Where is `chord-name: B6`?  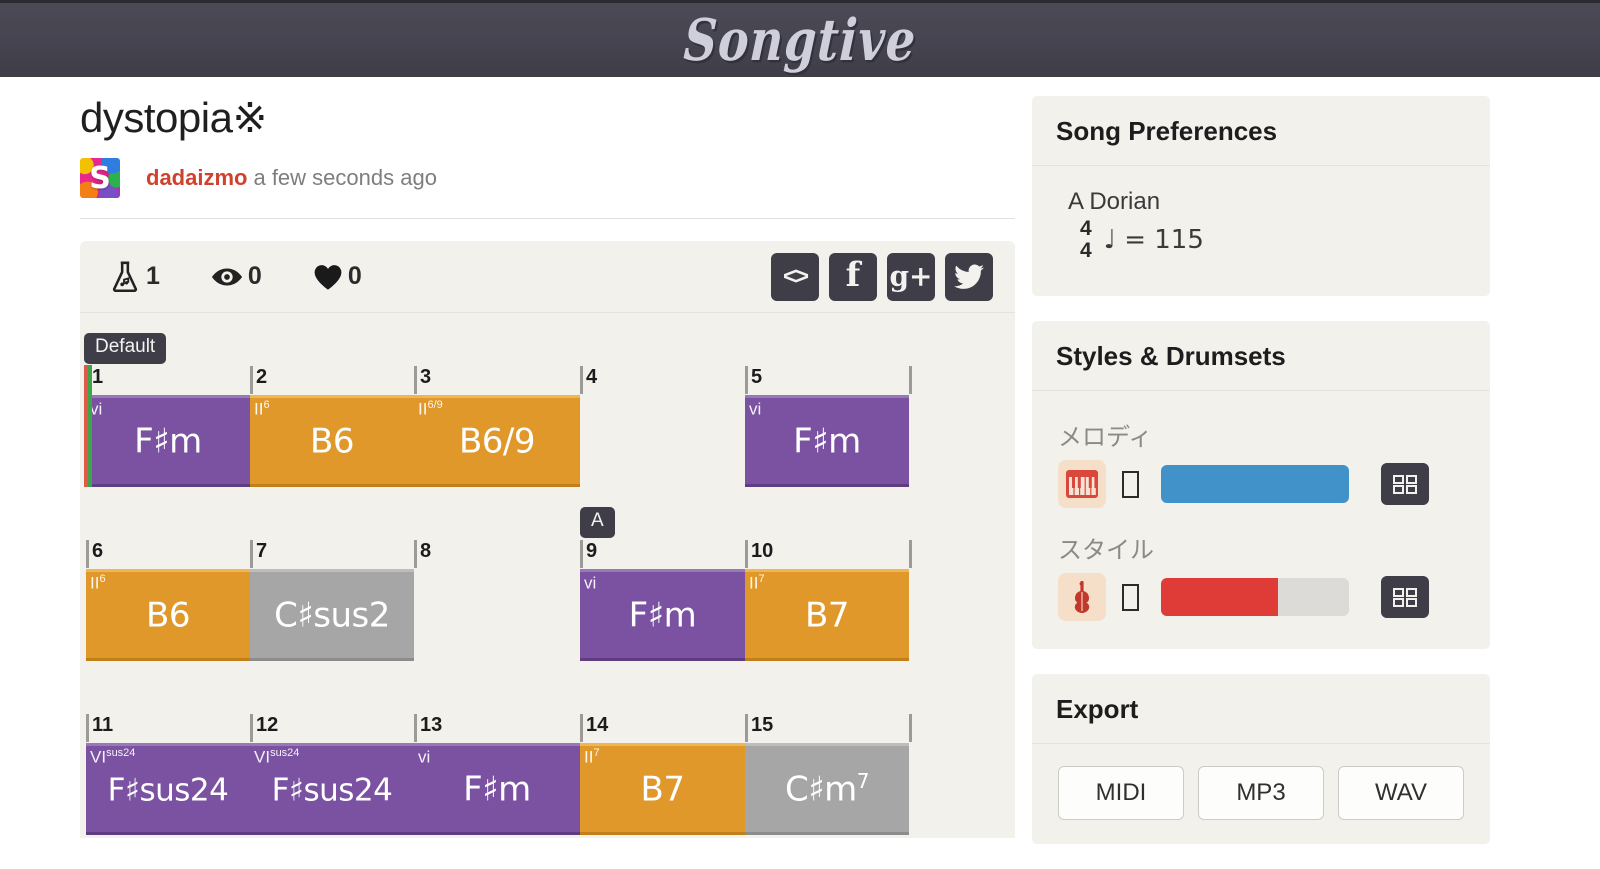 chord-name: B6 is located at coordinates (332, 441).